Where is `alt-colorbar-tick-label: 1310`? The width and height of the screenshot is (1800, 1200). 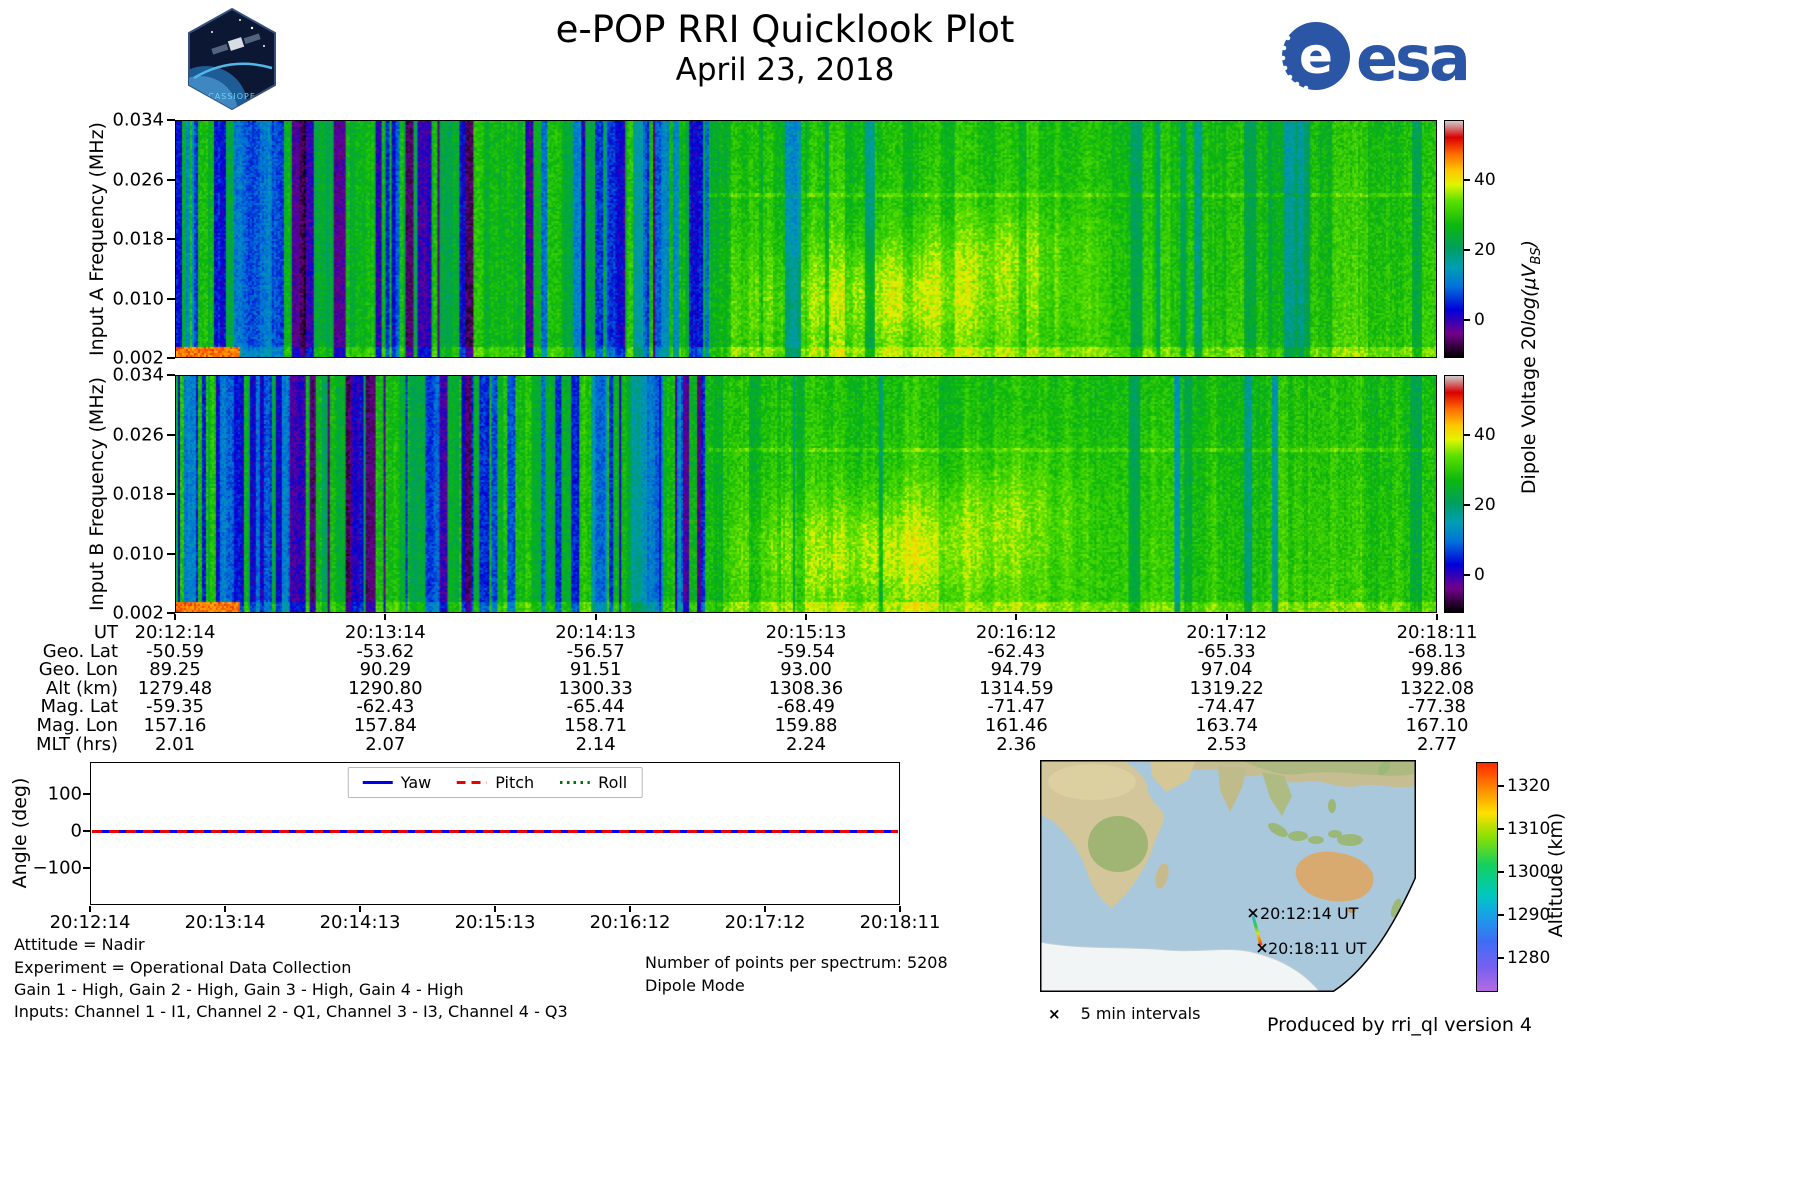
alt-colorbar-tick-label: 1310 is located at coordinates (1529, 829).